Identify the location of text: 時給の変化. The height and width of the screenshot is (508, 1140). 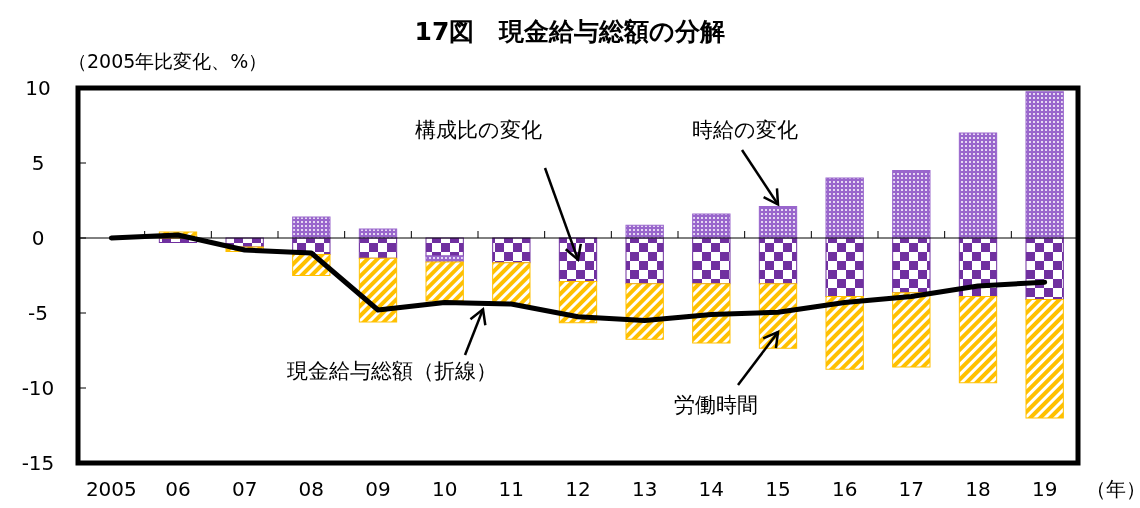
(745, 130).